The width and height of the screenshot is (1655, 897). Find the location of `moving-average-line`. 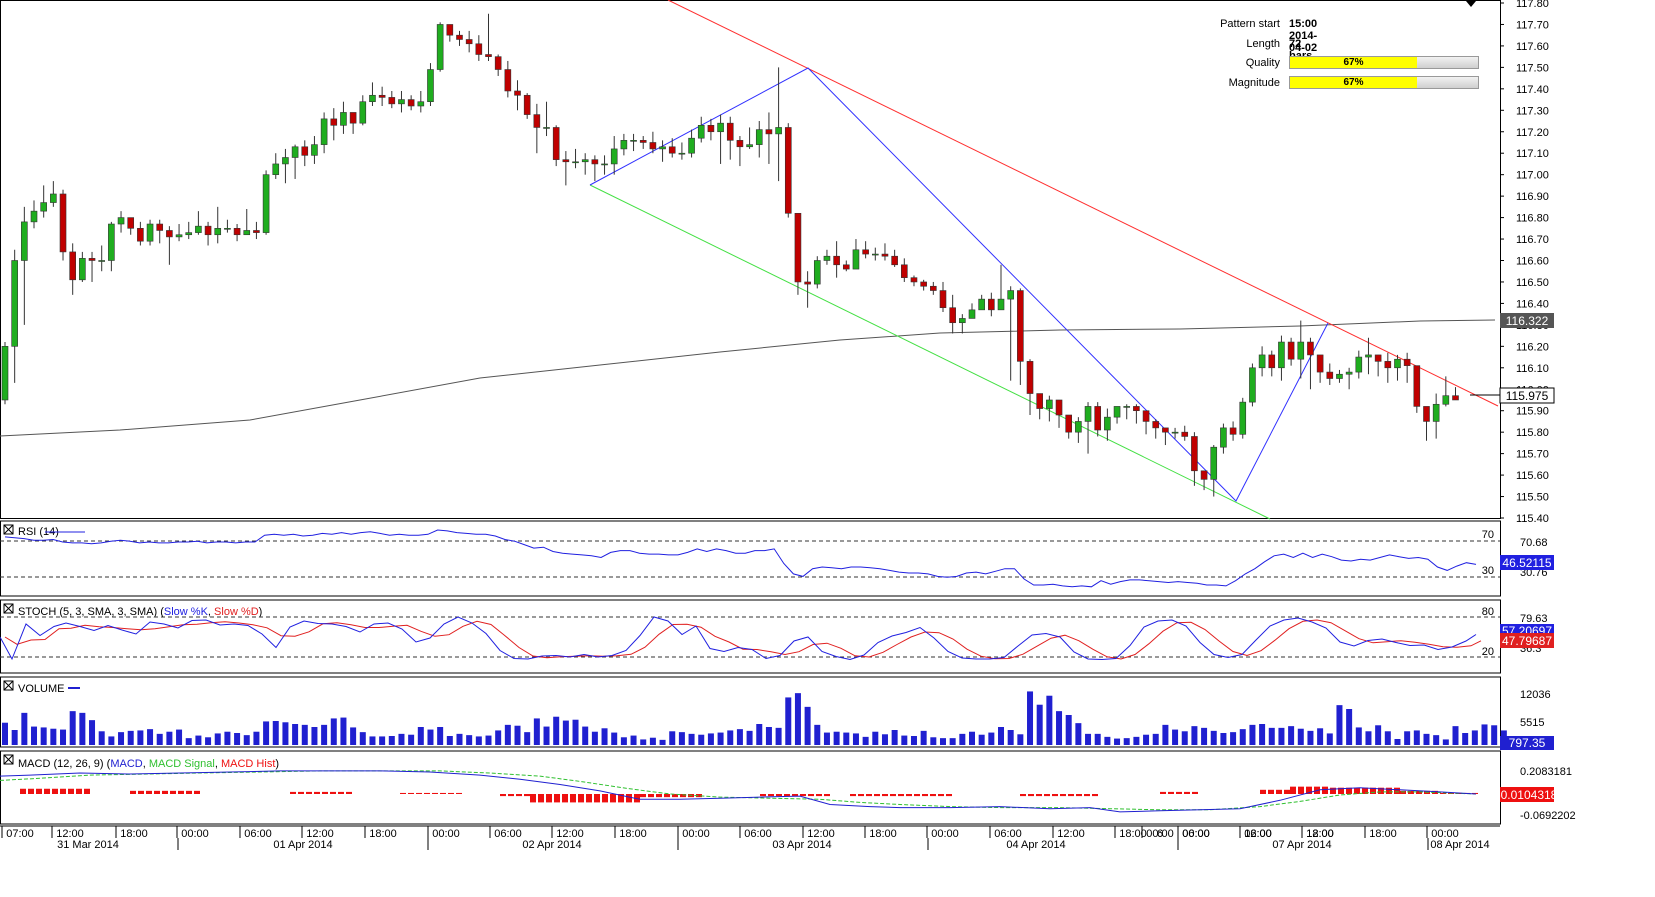

moving-average-line is located at coordinates (748, 378).